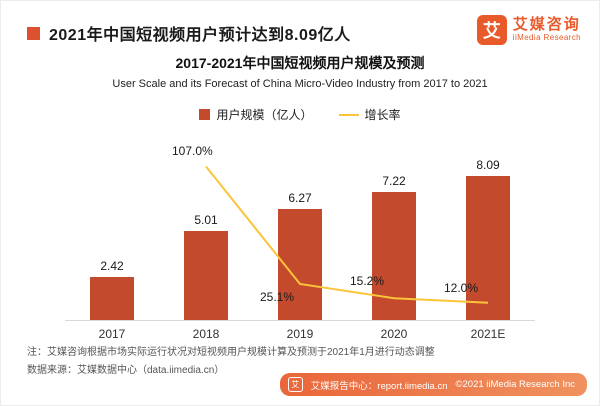  What do you see at coordinates (367, 281) in the screenshot?
I see `growth-rate-label: 15.2%` at bounding box center [367, 281].